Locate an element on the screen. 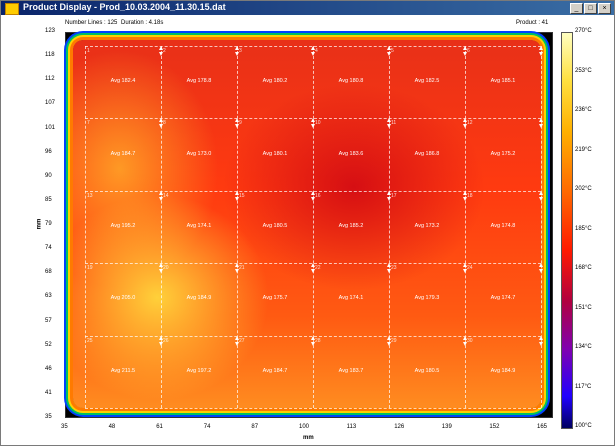  grid-cell: 18 Avg 174.8 is located at coordinates (504, 226).